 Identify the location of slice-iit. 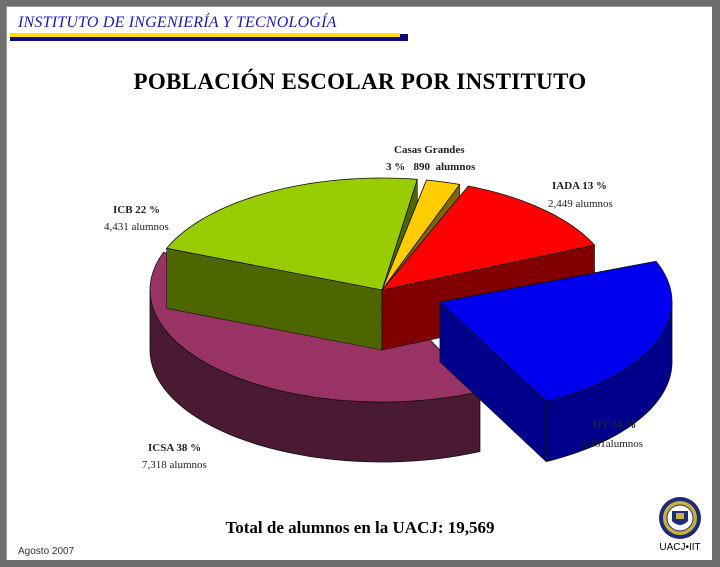
(556, 361).